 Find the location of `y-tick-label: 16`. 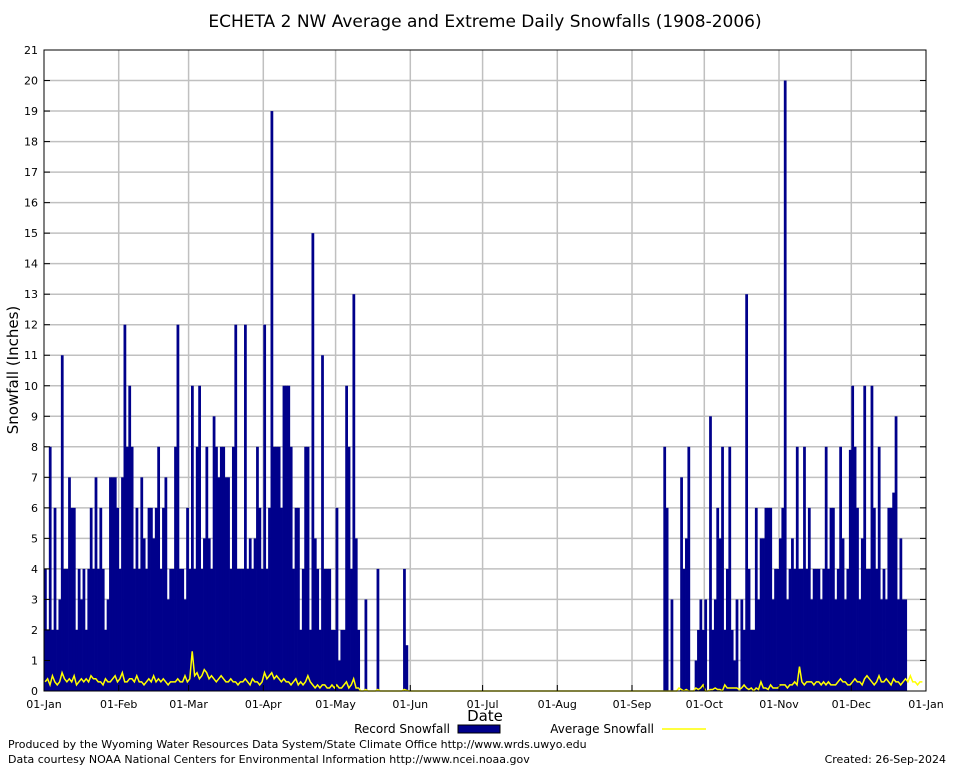

y-tick-label: 16 is located at coordinates (31, 203).